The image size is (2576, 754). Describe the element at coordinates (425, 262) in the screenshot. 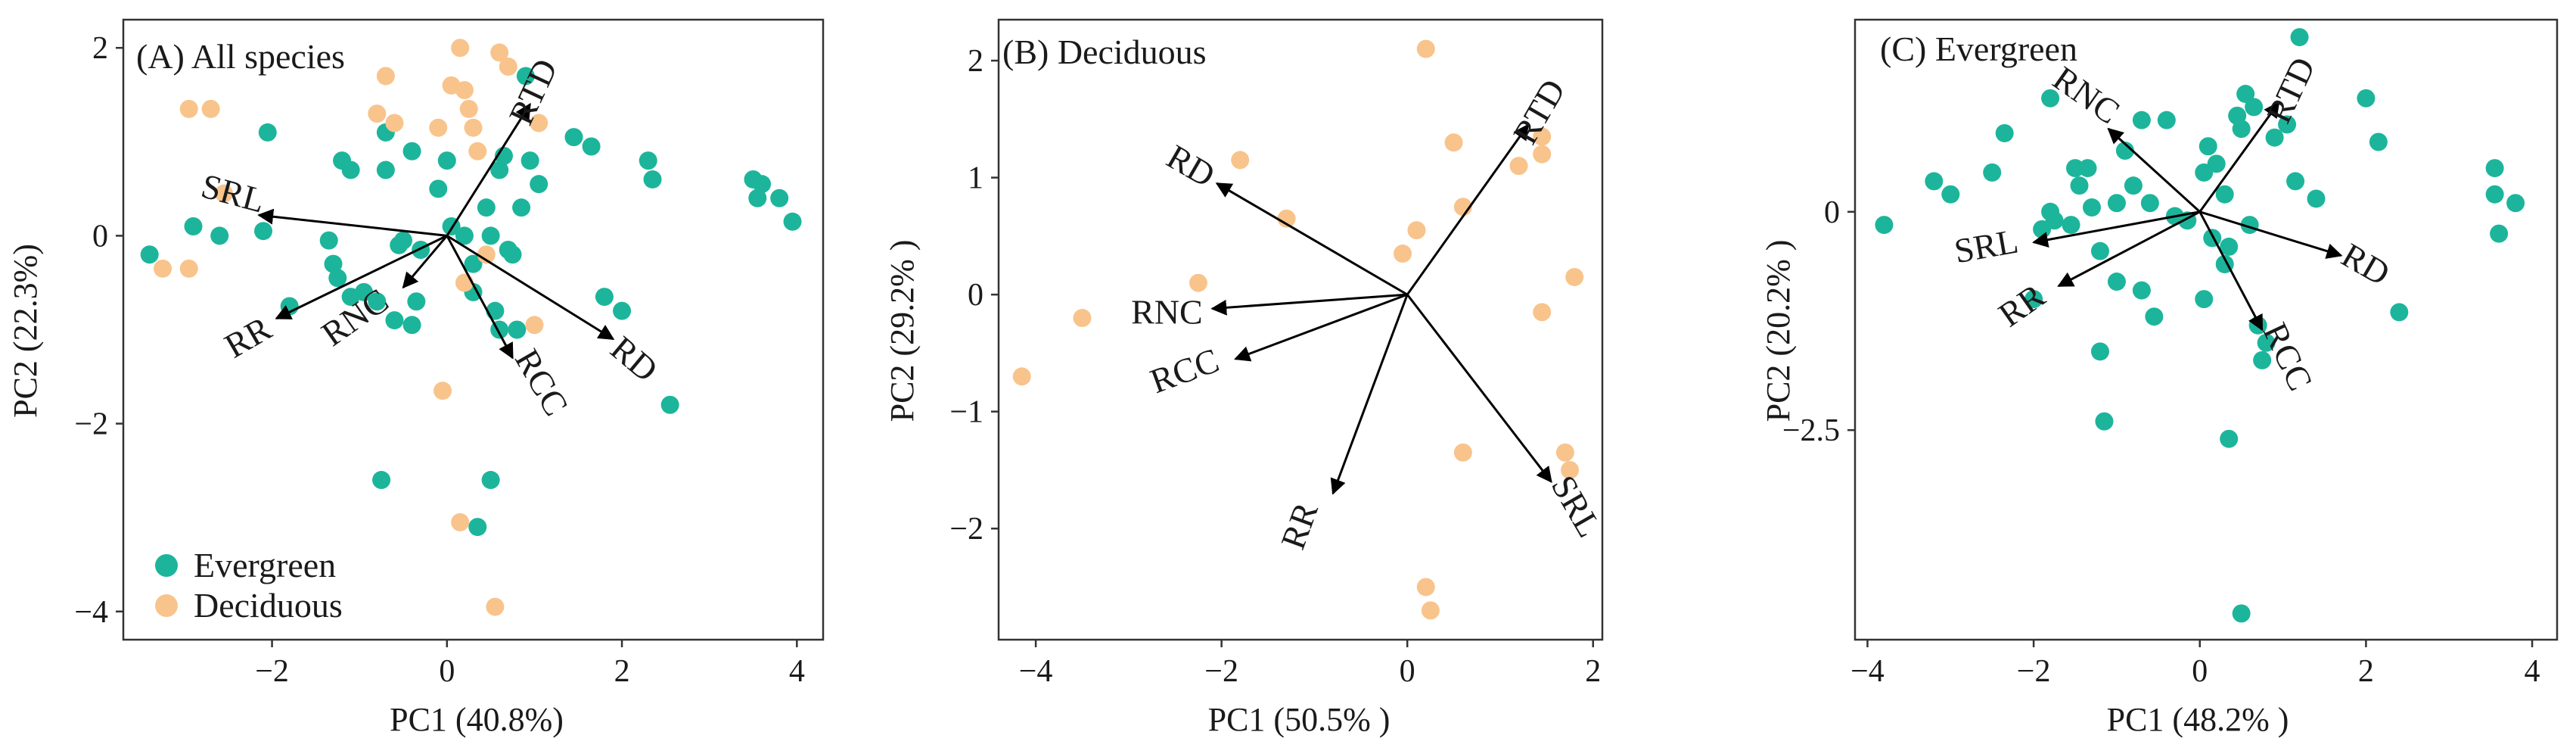

I see `loading-arrow-rnc` at that location.